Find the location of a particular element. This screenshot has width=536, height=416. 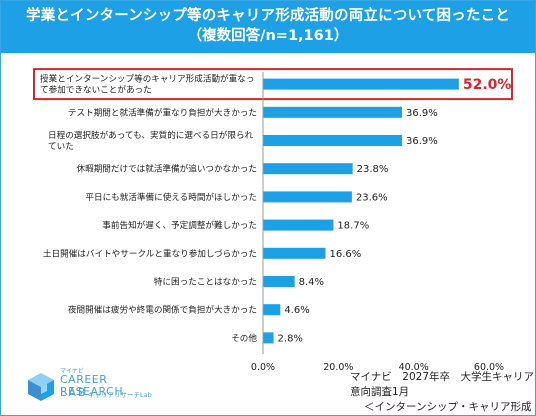

logo-jp: キャリアリサーチLab is located at coordinates (120, 394).